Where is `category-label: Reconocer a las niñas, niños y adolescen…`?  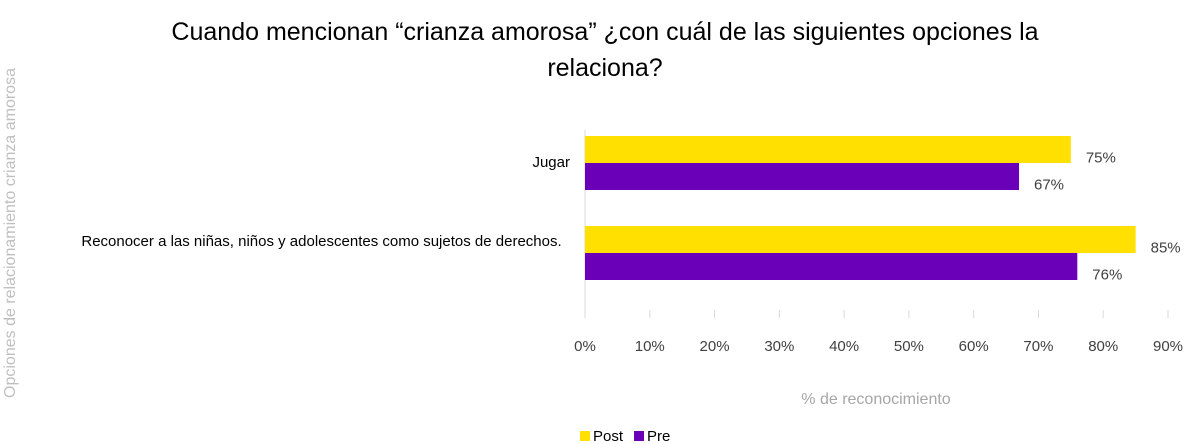
category-label: Reconocer a las niñas, niños y adolescen… is located at coordinates (321, 241).